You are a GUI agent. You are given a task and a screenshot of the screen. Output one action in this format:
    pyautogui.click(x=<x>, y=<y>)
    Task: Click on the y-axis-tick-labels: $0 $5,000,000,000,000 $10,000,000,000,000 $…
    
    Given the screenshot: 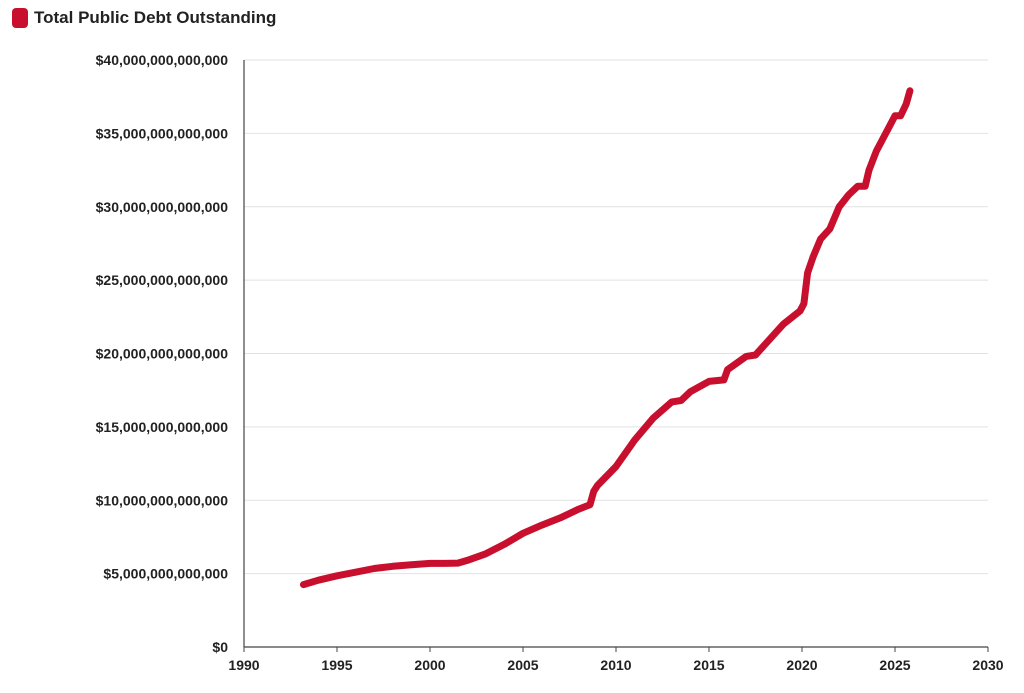 What is the action you would take?
    pyautogui.click(x=162, y=353)
    